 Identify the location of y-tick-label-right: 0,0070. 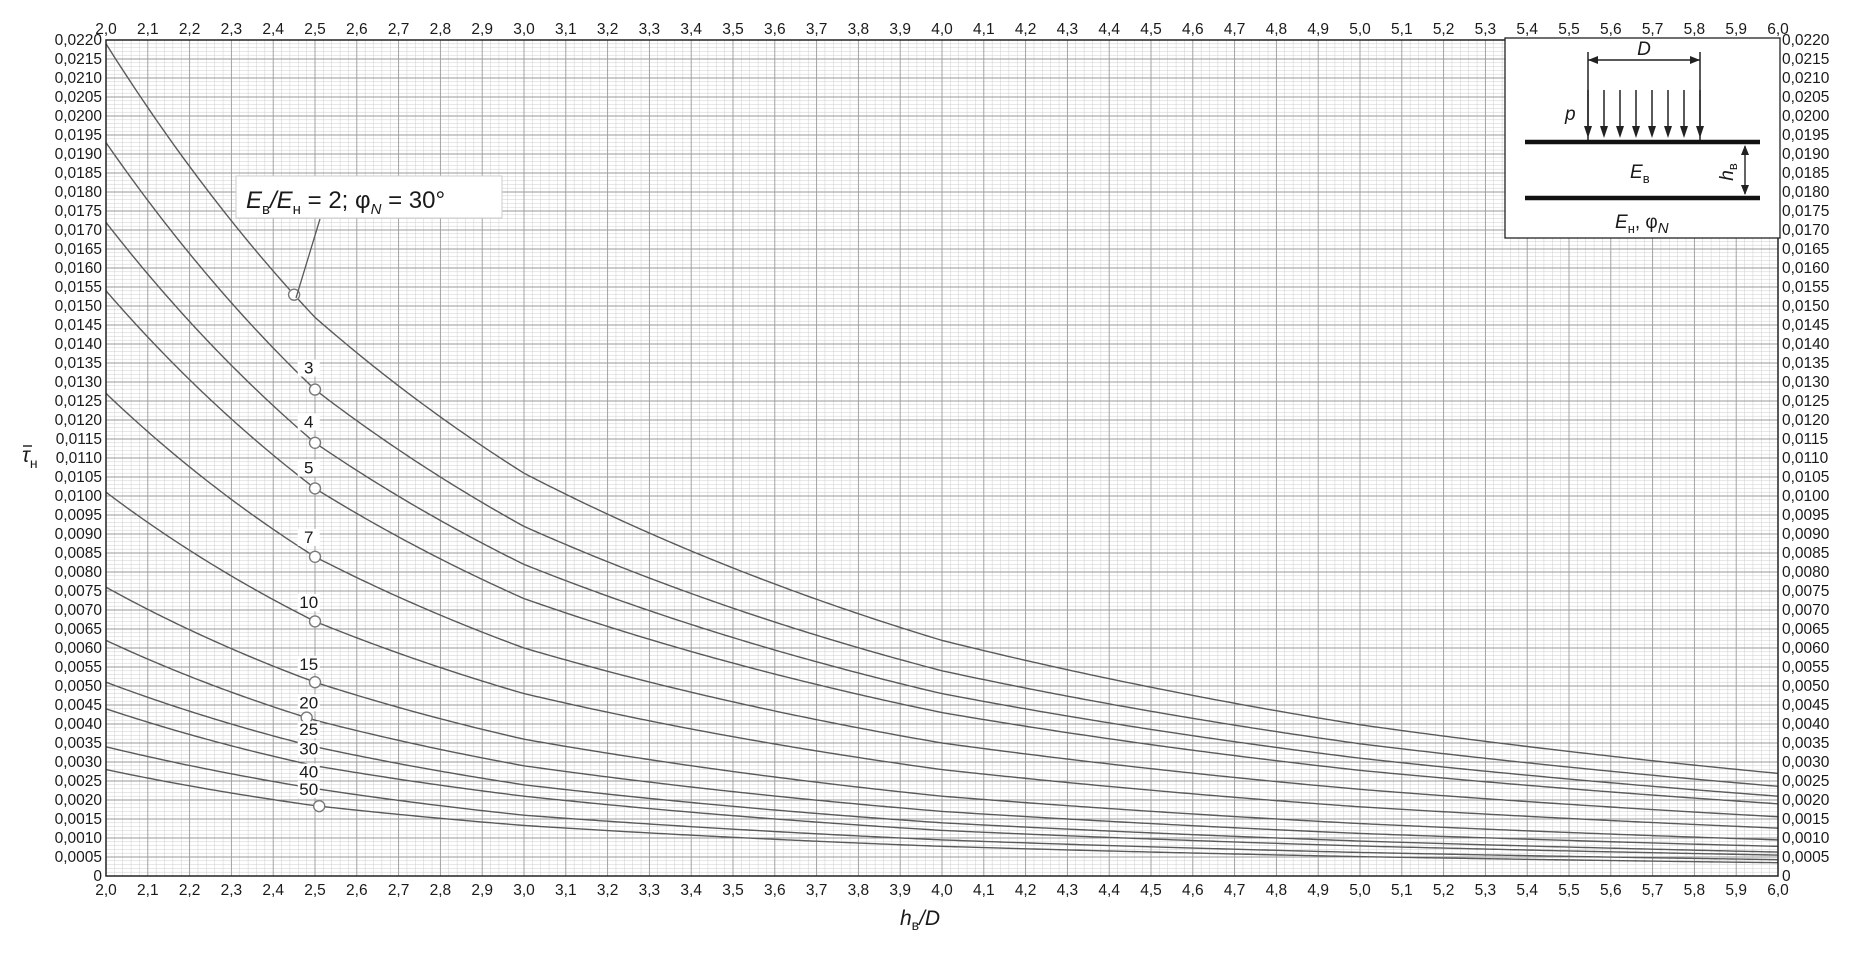
(1806, 610).